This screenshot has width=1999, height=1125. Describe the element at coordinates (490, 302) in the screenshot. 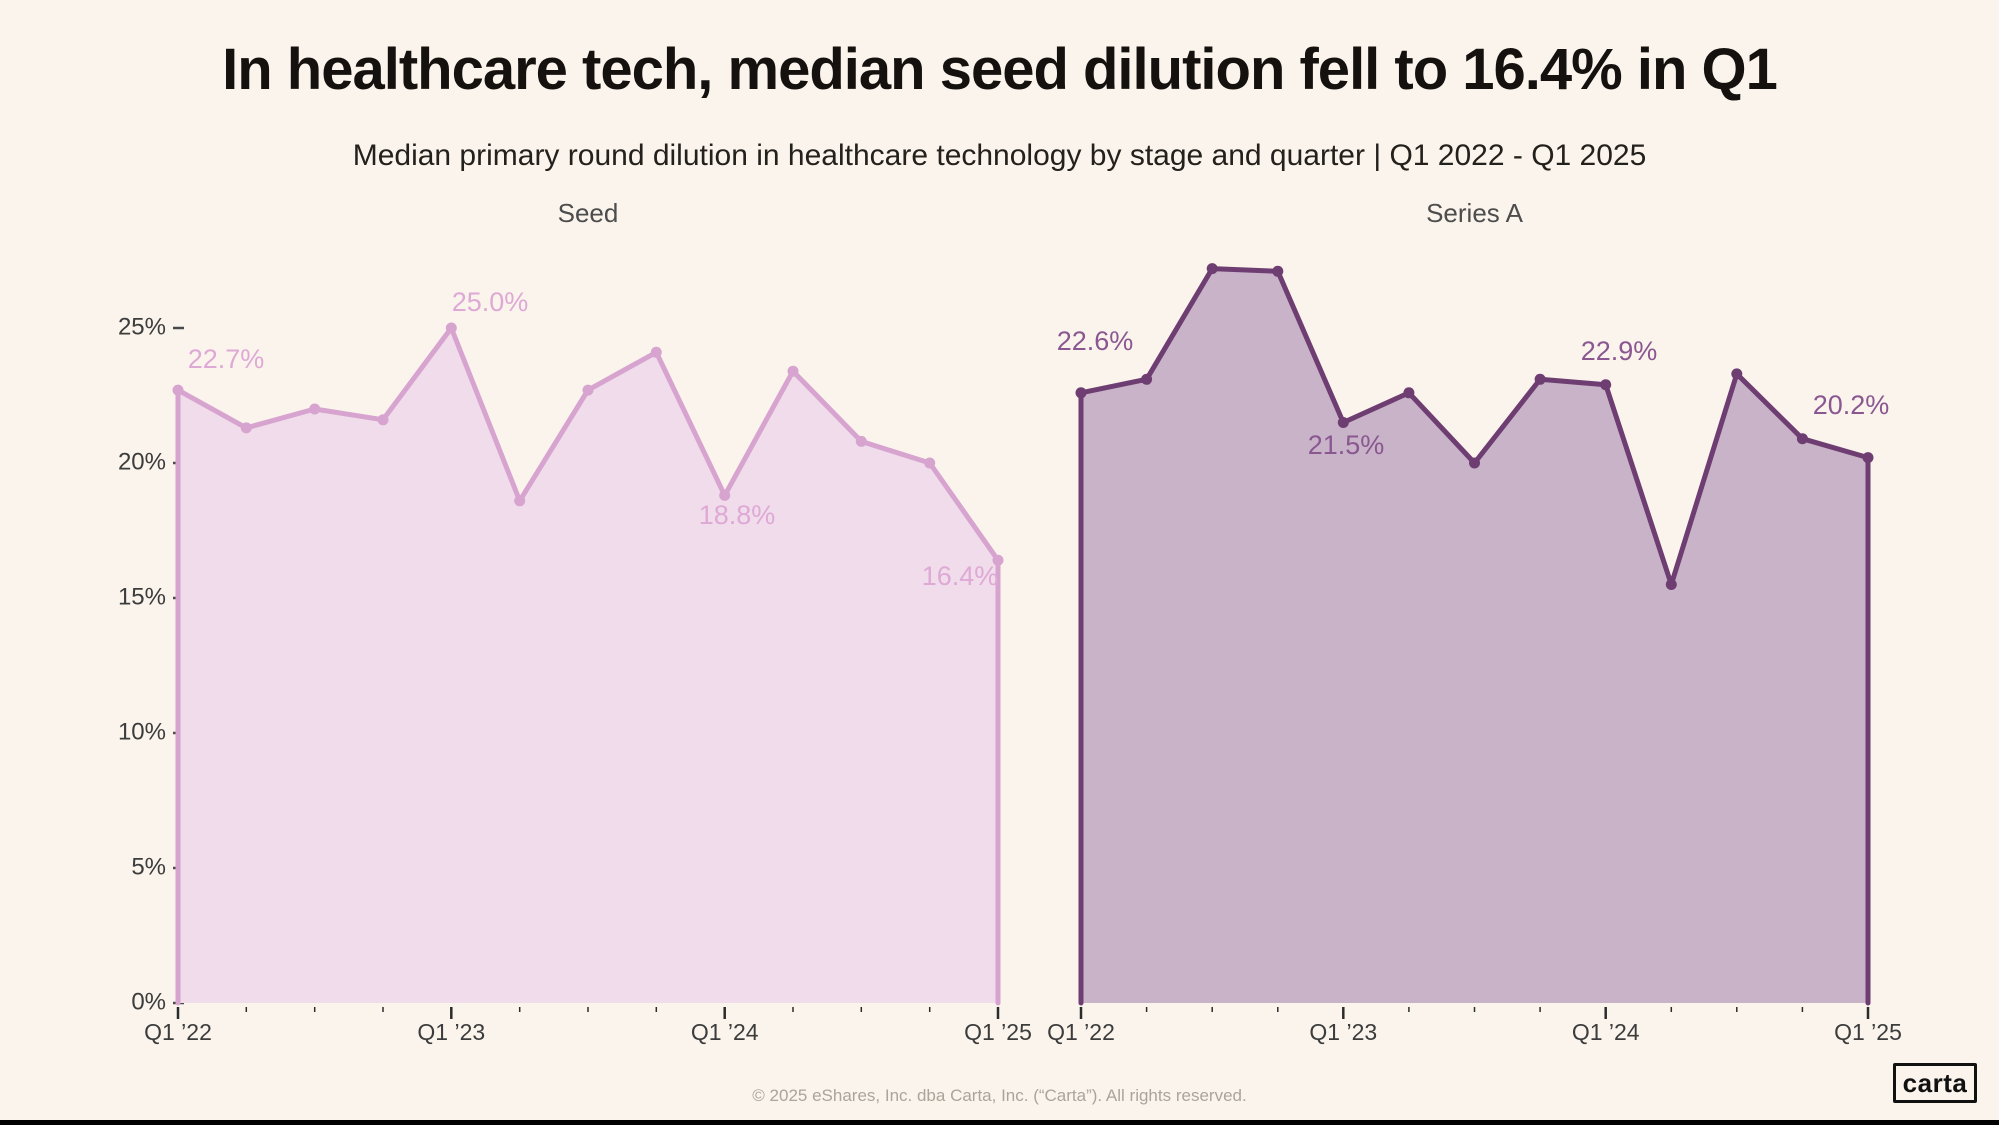

I see `svg-text: 25.0%` at that location.